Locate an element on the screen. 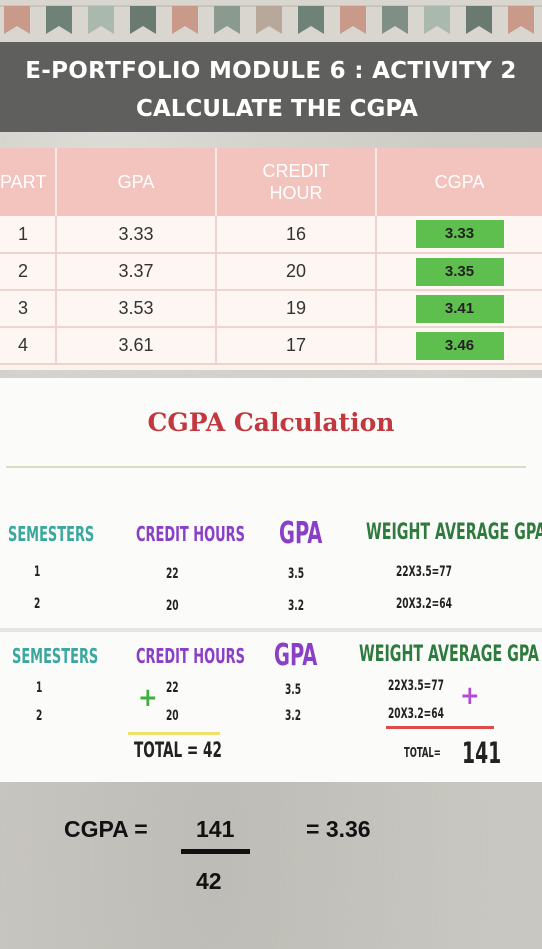 The image size is (542, 949). header-part: PART is located at coordinates (28, 182).